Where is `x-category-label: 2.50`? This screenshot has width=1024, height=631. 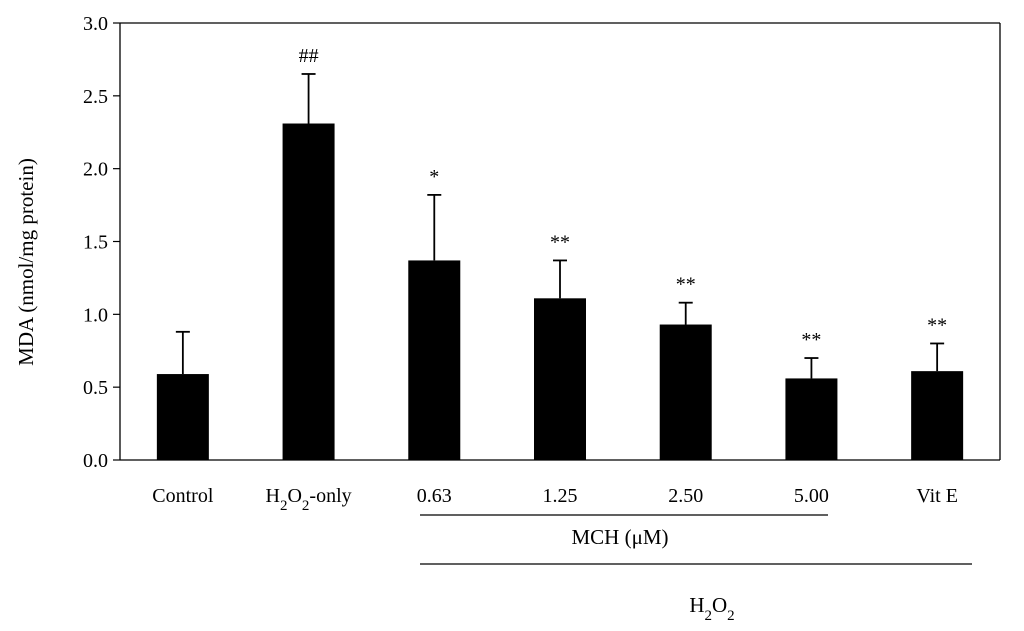
x-category-label: 2.50 is located at coordinates (685, 496).